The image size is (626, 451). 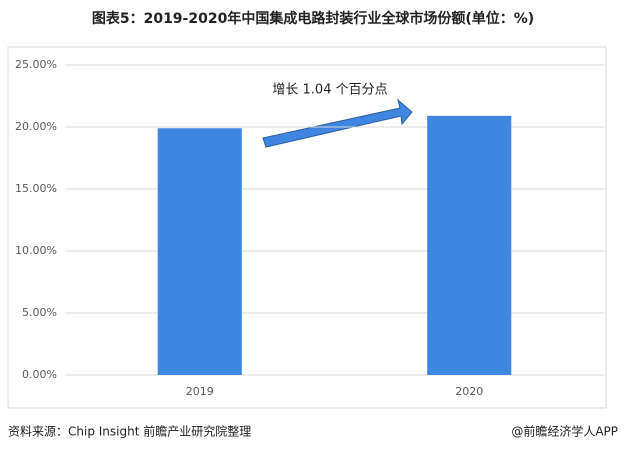 What do you see at coordinates (36, 126) in the screenshot?
I see `y-tick-label: 20.00%` at bounding box center [36, 126].